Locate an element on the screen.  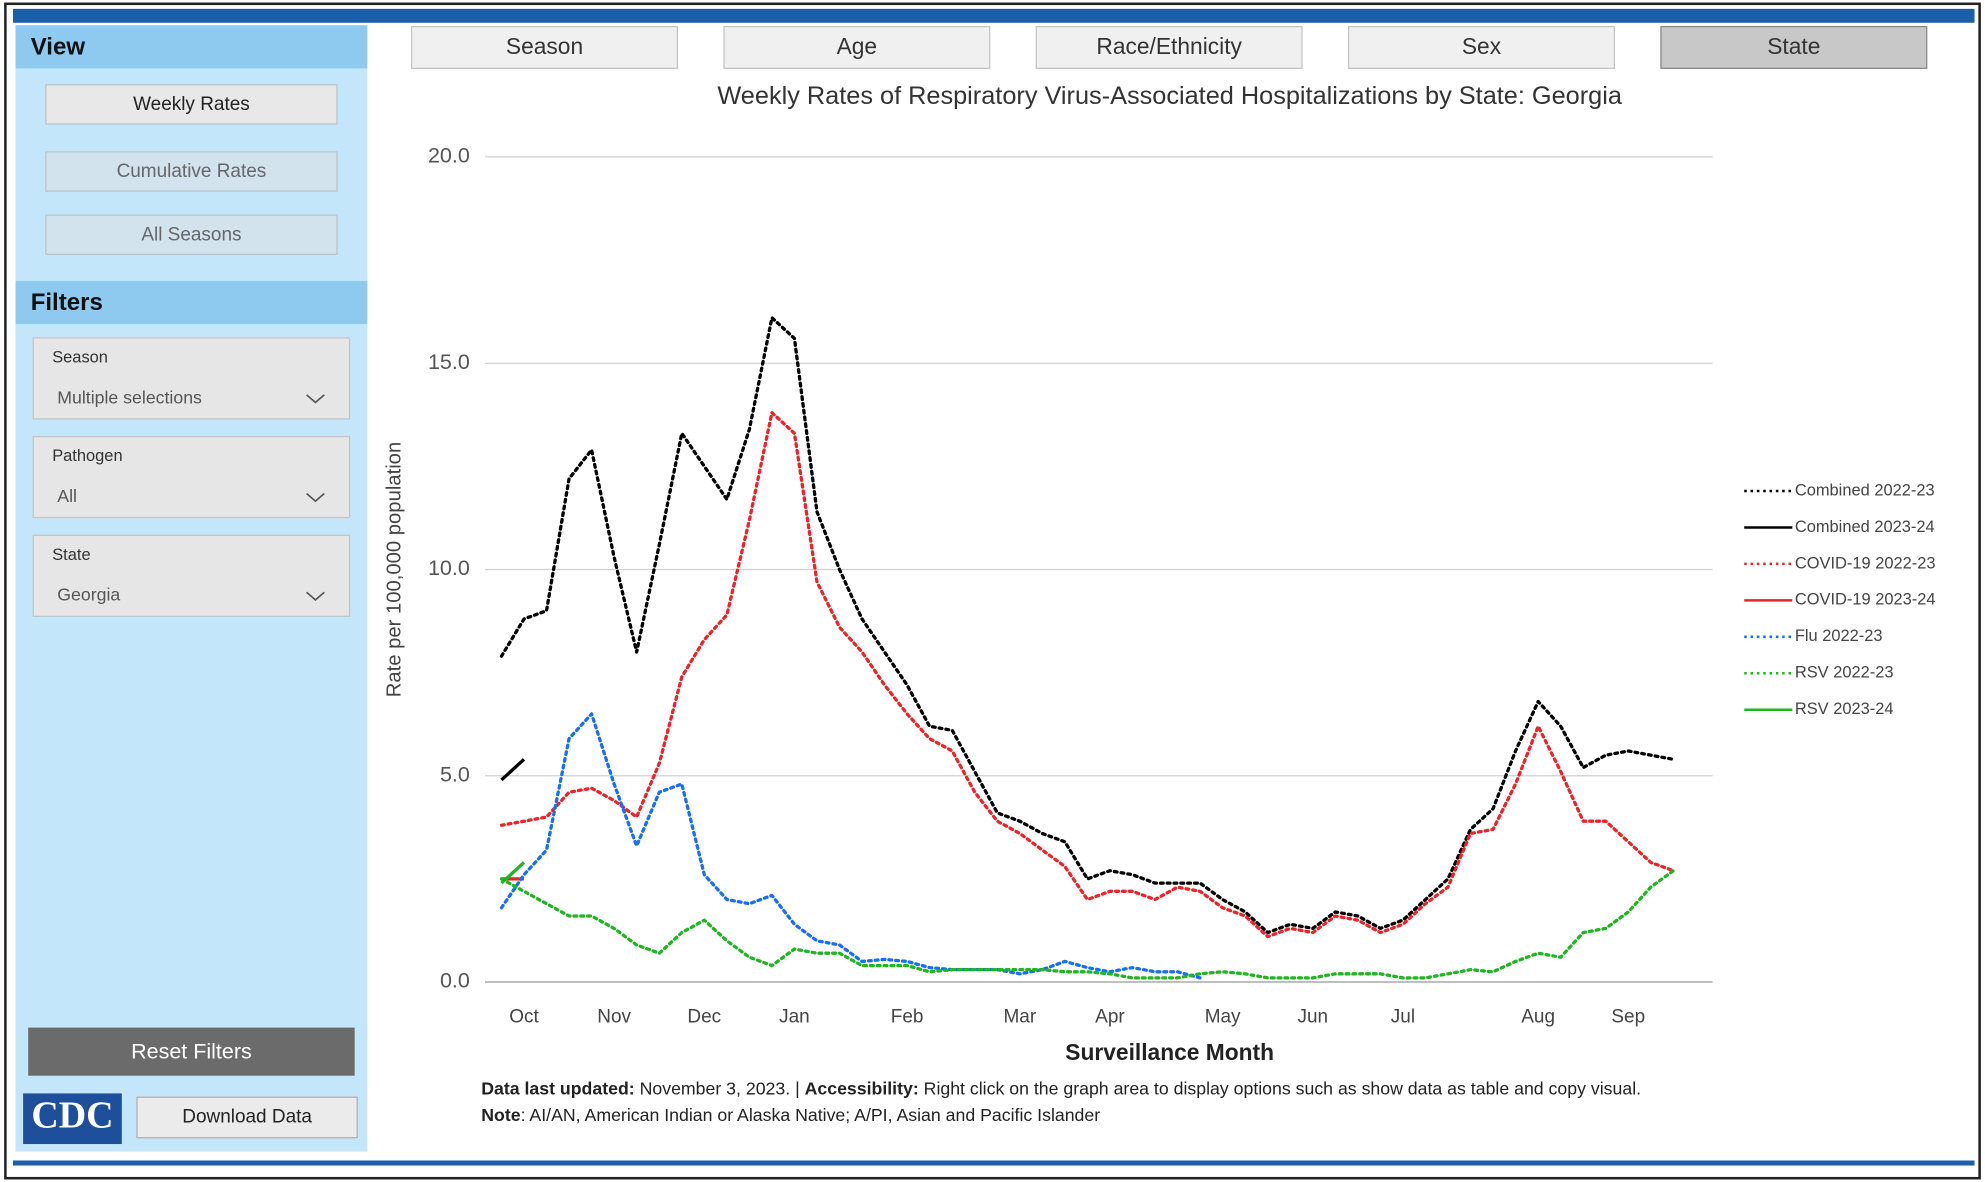
x-tick-label: Oct is located at coordinates (524, 1016).